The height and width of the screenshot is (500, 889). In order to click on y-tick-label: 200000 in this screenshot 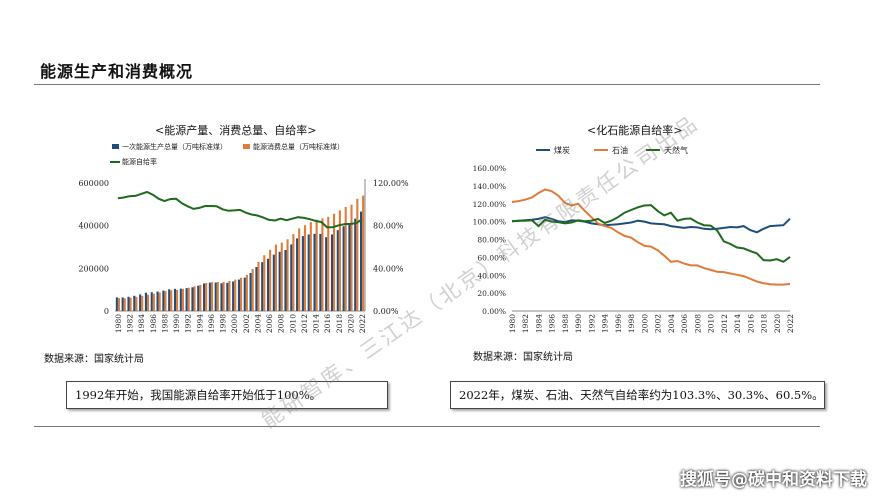, I will do `click(93, 268)`.